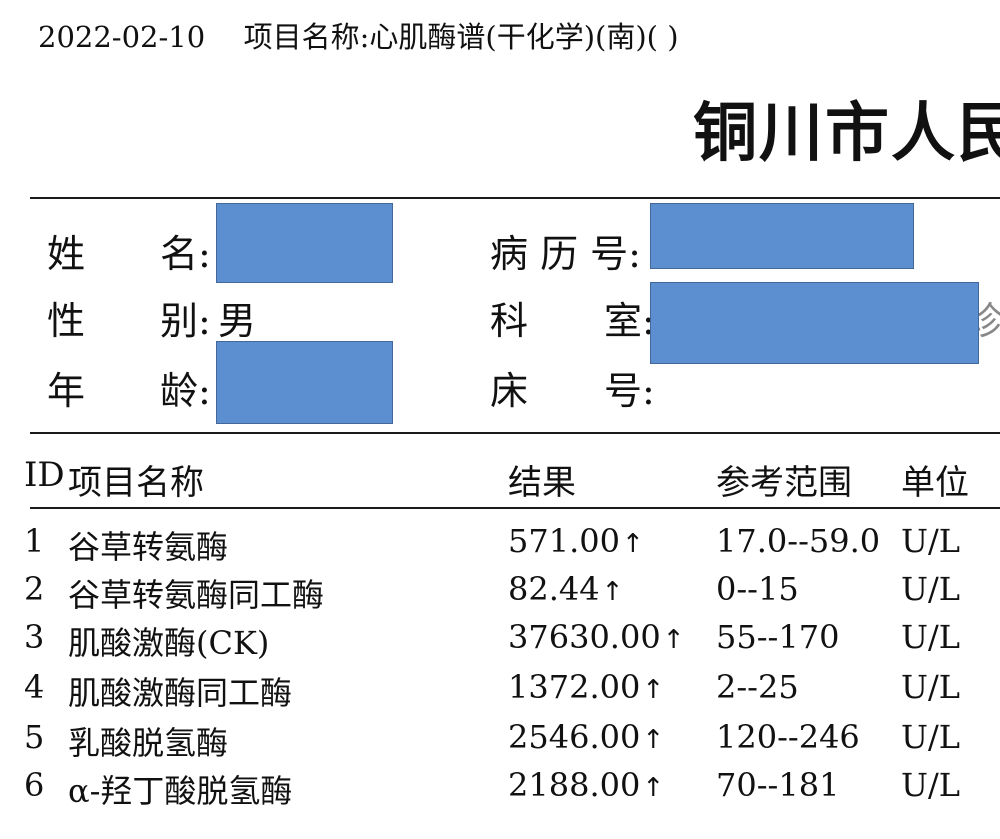  What do you see at coordinates (778, 785) in the screenshot?
I see `row-range: 70--181` at bounding box center [778, 785].